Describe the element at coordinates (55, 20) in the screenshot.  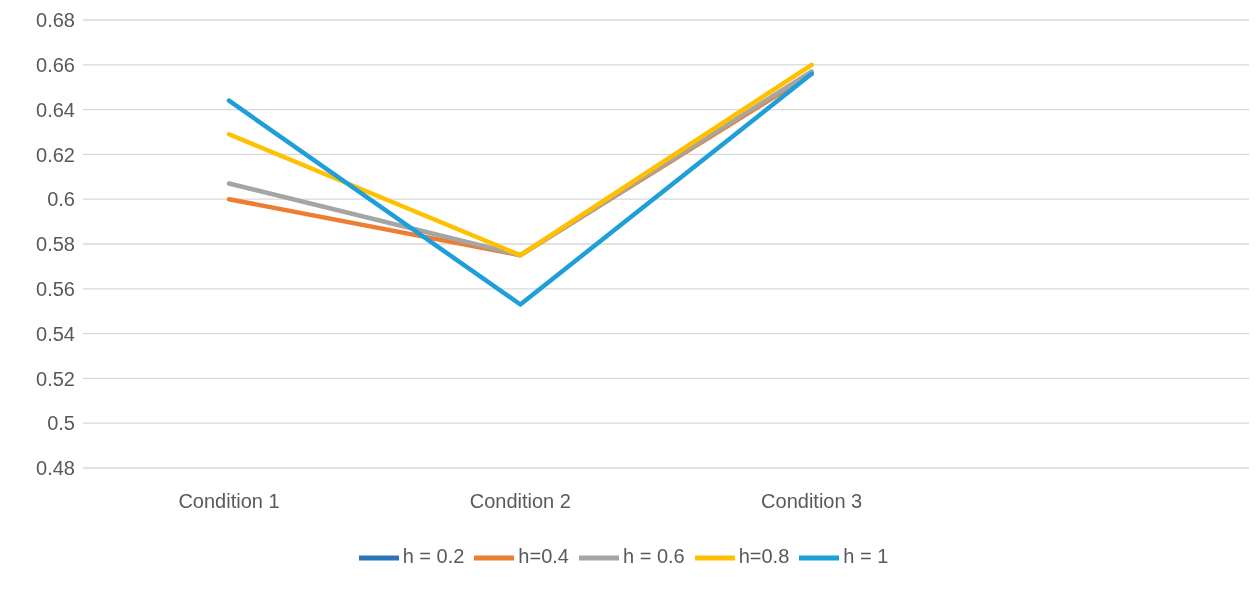
I see `y-tick-label: 0.68` at that location.